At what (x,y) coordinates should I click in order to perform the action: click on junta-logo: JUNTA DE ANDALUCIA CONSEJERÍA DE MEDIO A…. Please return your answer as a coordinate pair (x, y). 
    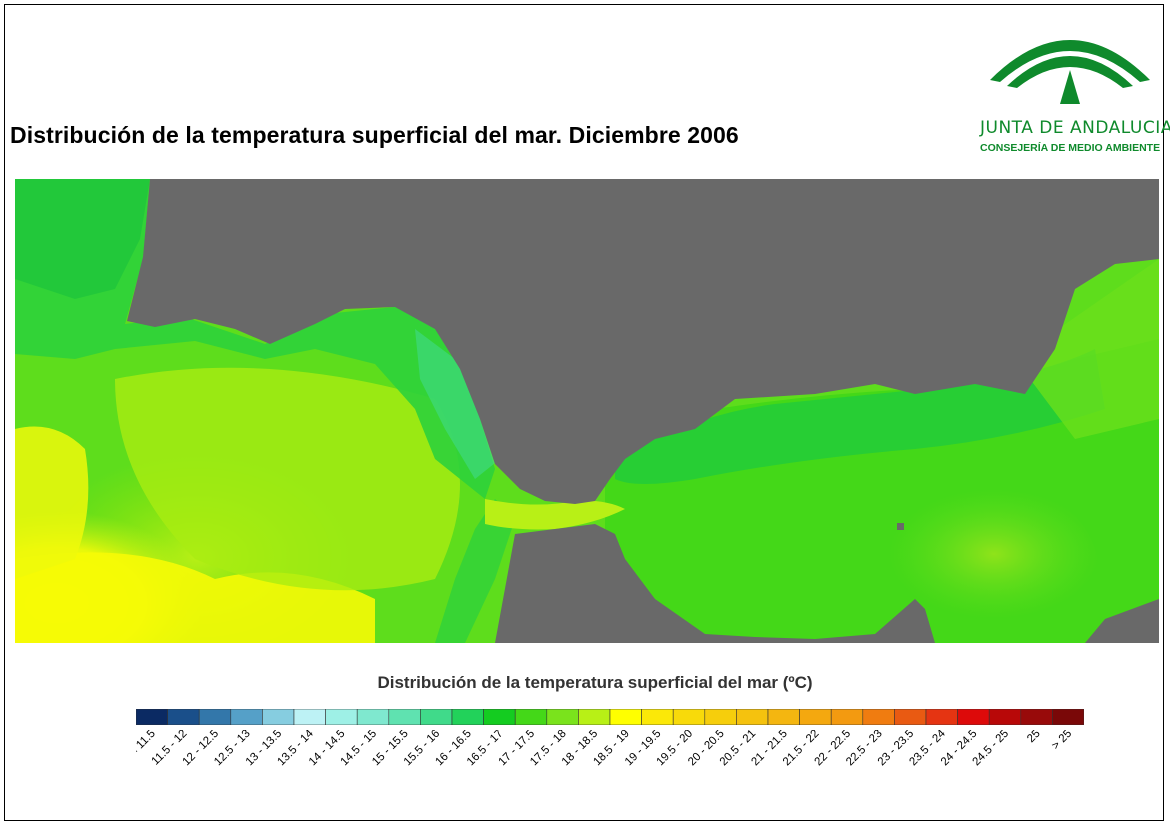
    Looking at the image, I should click on (1075, 89).